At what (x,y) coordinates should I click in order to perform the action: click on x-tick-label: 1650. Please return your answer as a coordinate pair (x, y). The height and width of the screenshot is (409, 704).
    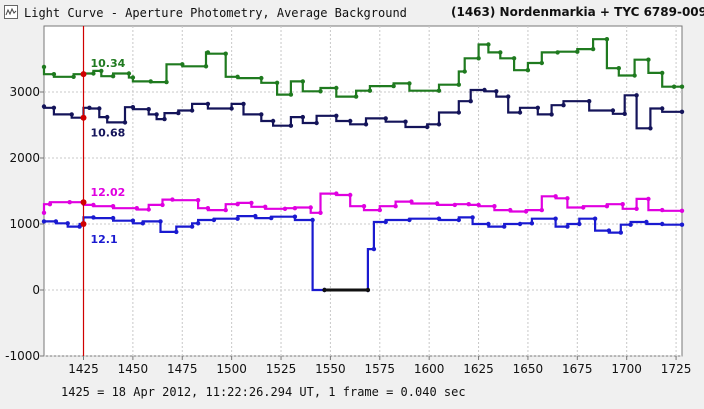
    Looking at the image, I should click on (528, 369).